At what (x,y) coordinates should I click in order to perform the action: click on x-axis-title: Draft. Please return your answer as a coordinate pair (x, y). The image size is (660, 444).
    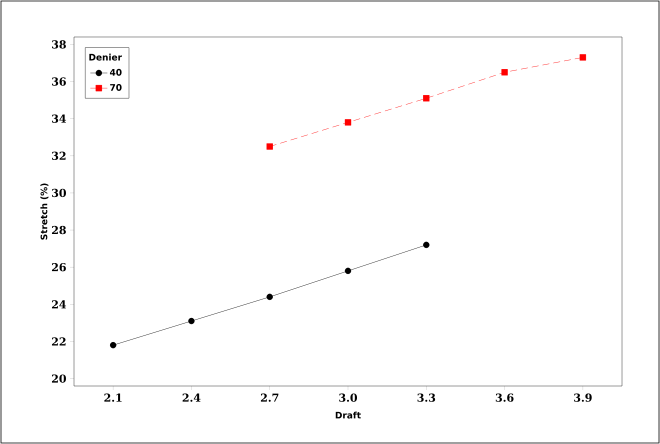
    Looking at the image, I should click on (348, 415).